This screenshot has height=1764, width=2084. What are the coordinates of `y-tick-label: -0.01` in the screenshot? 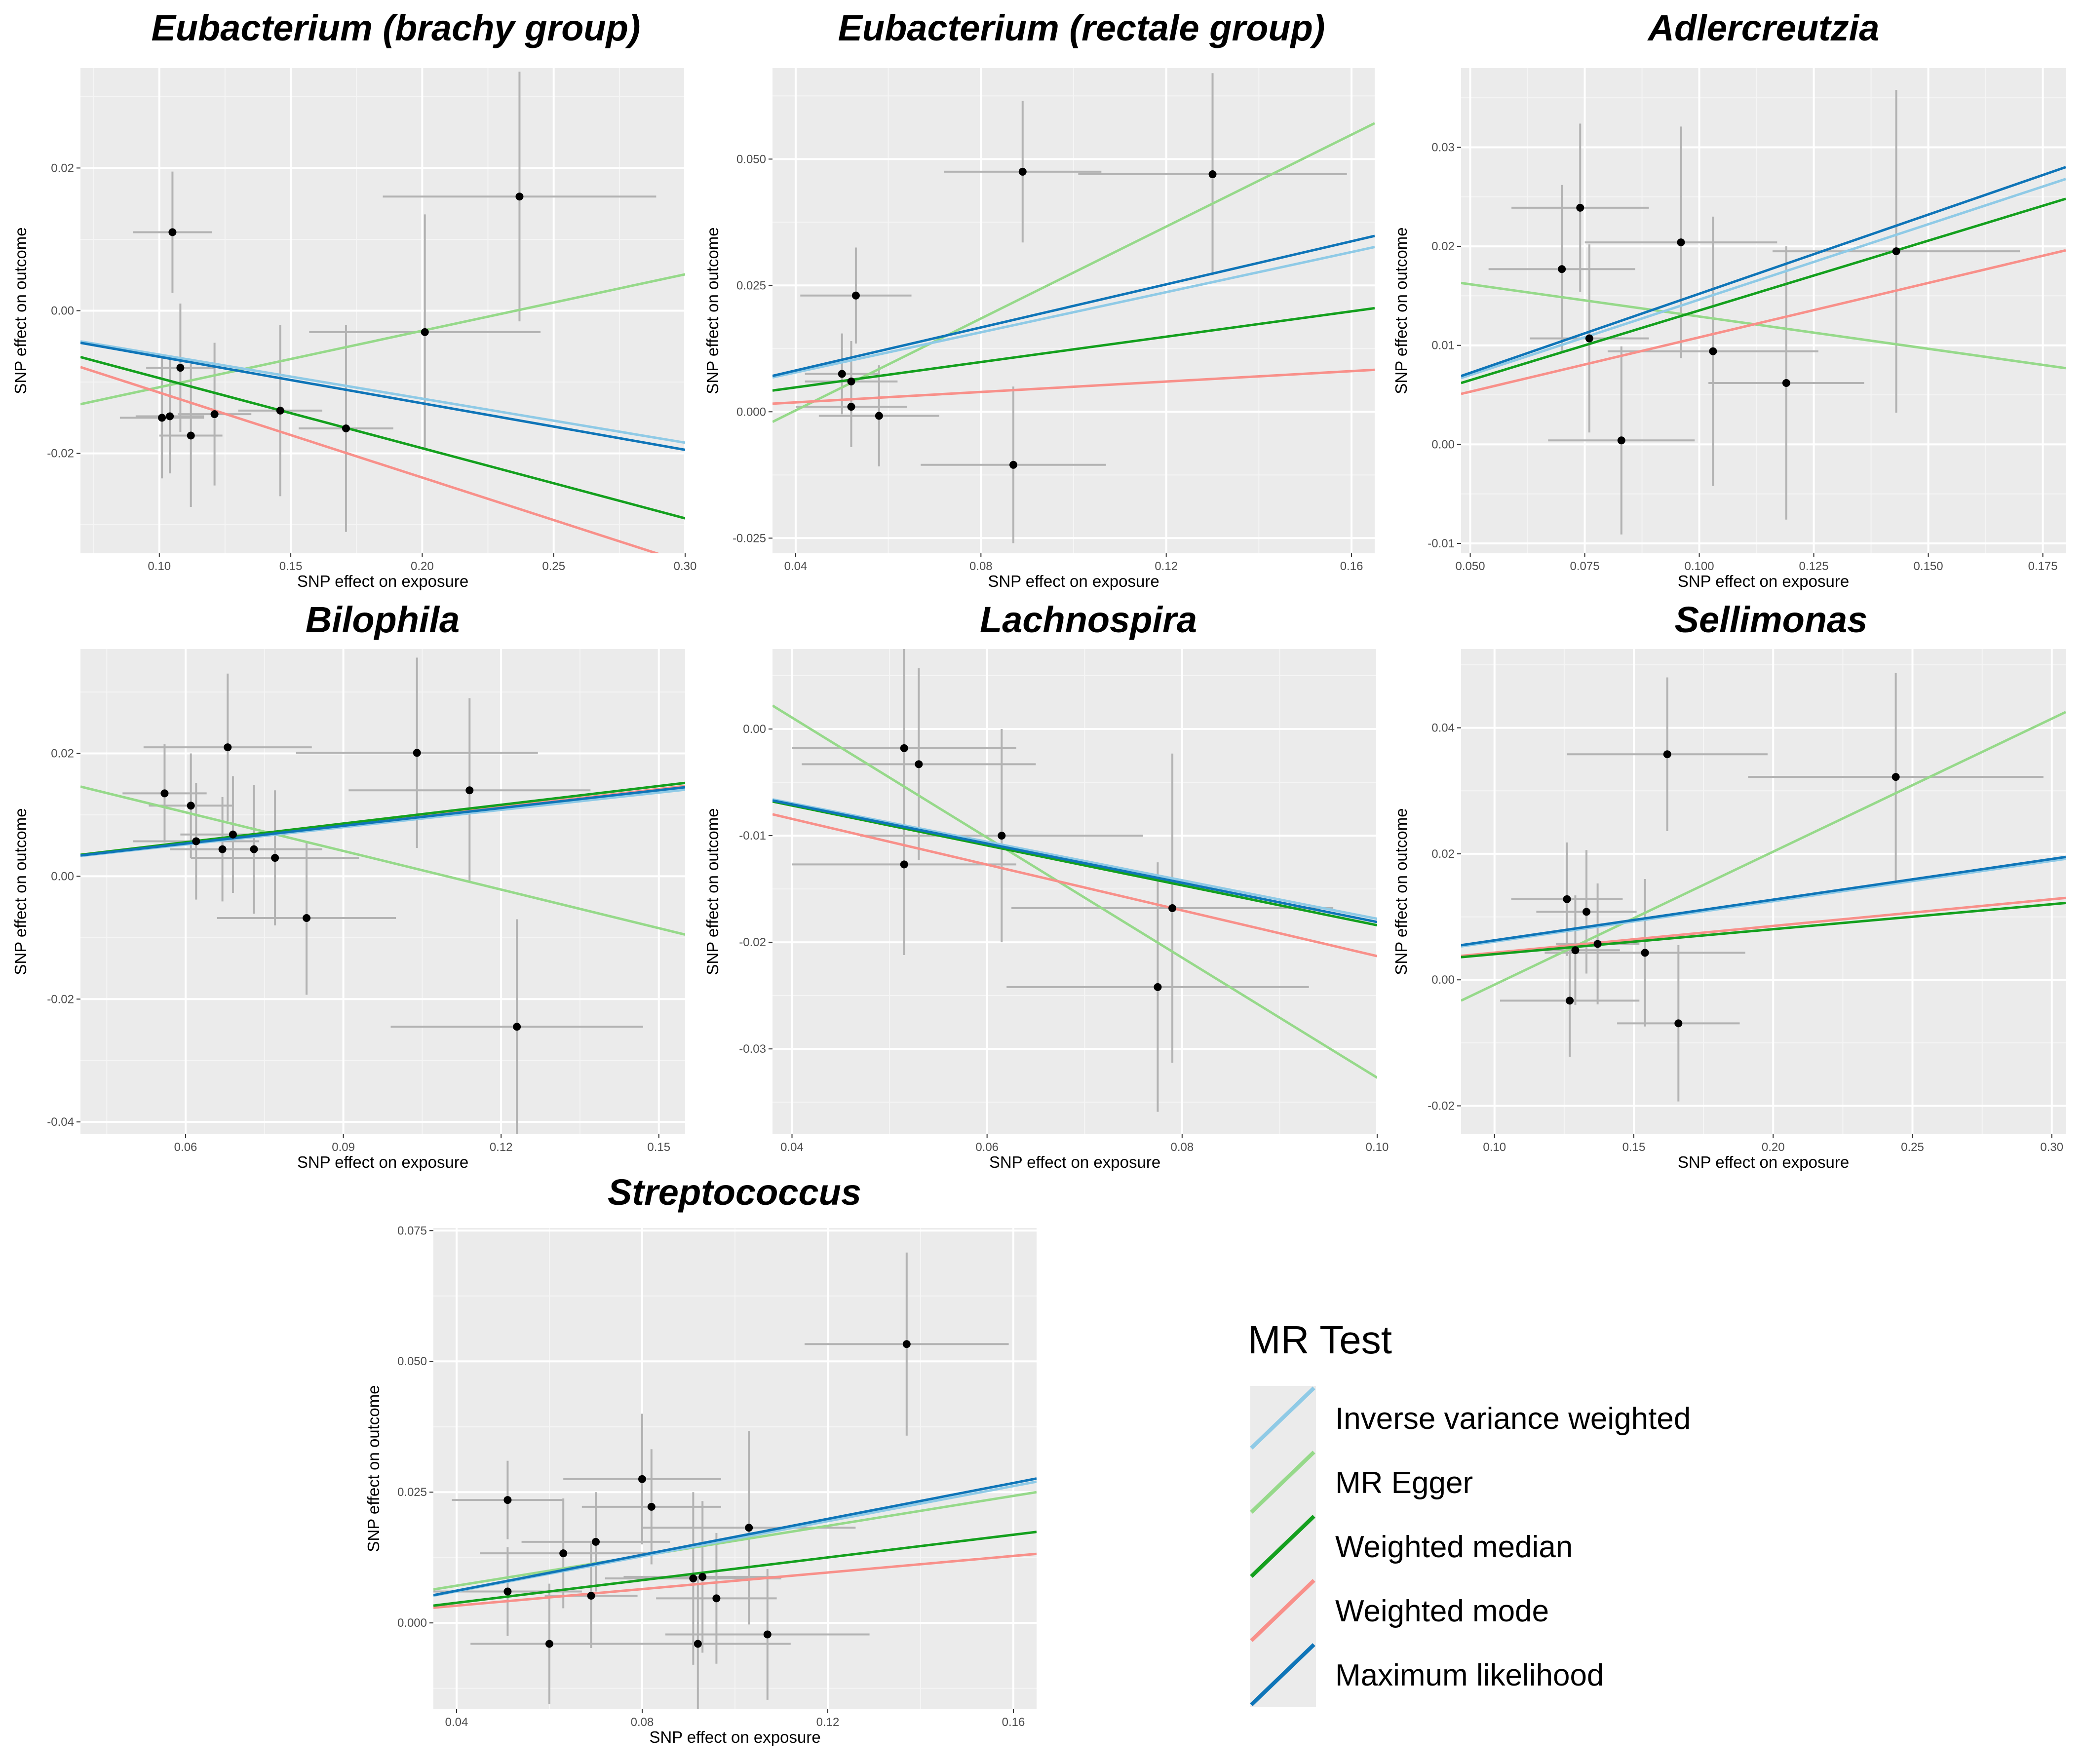 It's located at (1441, 543).